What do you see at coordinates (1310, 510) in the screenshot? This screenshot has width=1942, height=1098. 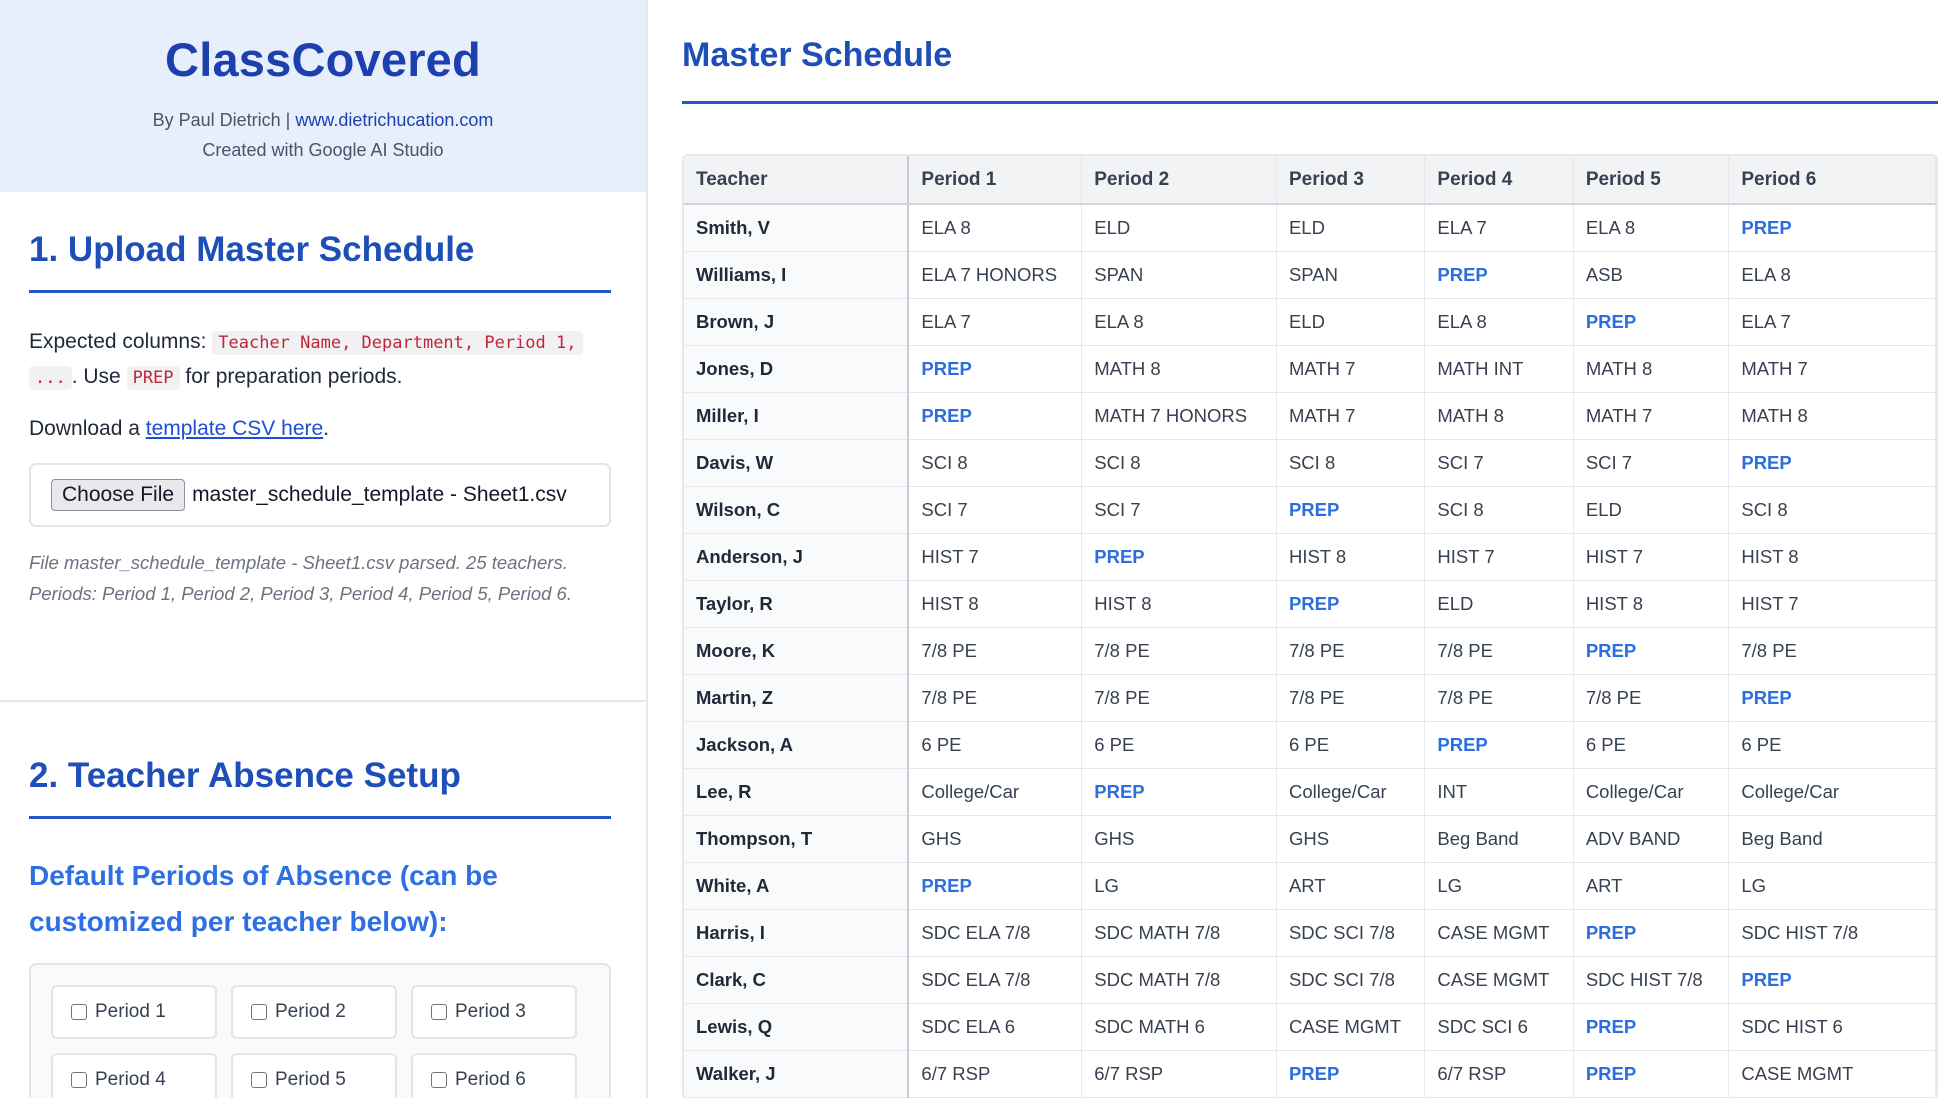 I see `table-row: Wilson, C SCI 7 SCI 7 PREP SCI 8 ELD SCI 8` at bounding box center [1310, 510].